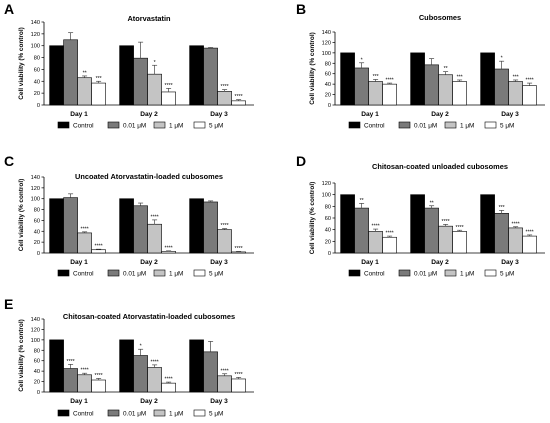 This screenshot has height=423, width=550. What do you see at coordinates (8, 304) in the screenshot?
I see `panel-letter: E` at bounding box center [8, 304].